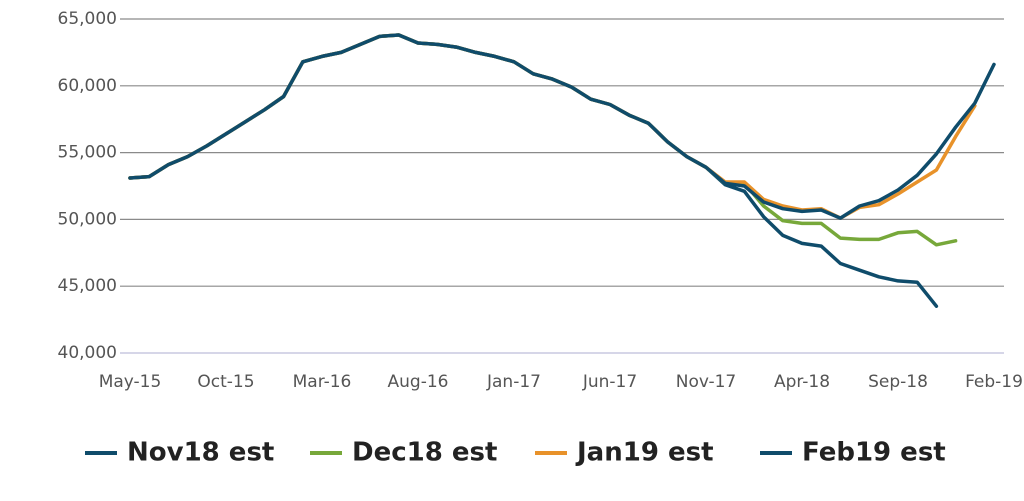 Image resolution: width=1024 pixels, height=501 pixels. I want to click on x-tick-label: Aug-16, so click(418, 382).